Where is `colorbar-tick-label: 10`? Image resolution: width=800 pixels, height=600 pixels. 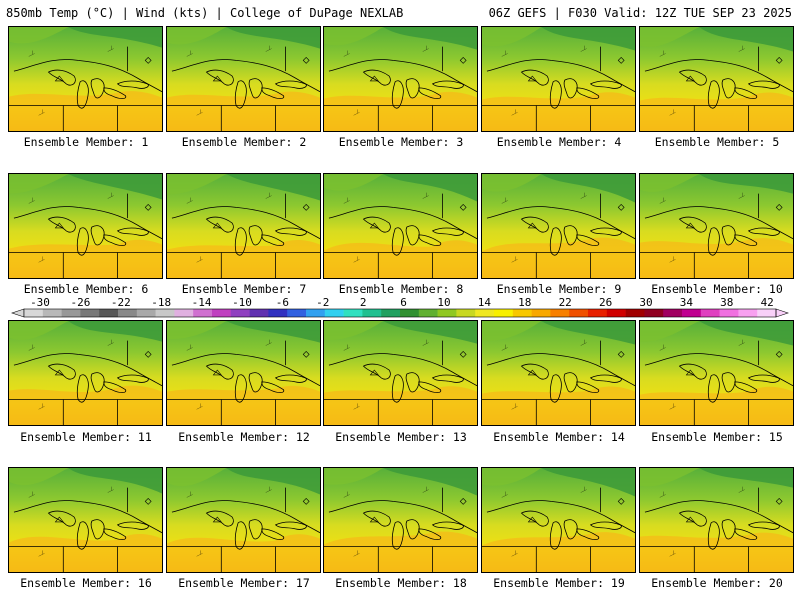 colorbar-tick-label: 10 is located at coordinates (444, 302).